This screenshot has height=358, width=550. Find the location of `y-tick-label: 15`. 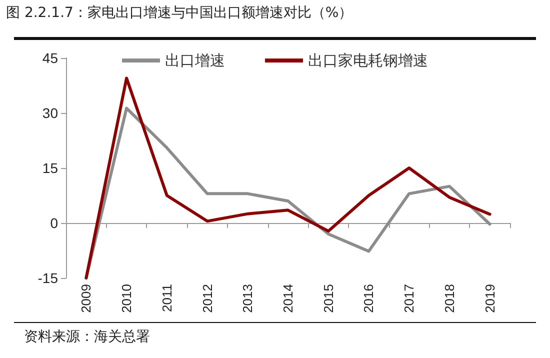

y-tick-label: 15 is located at coordinates (50, 168).